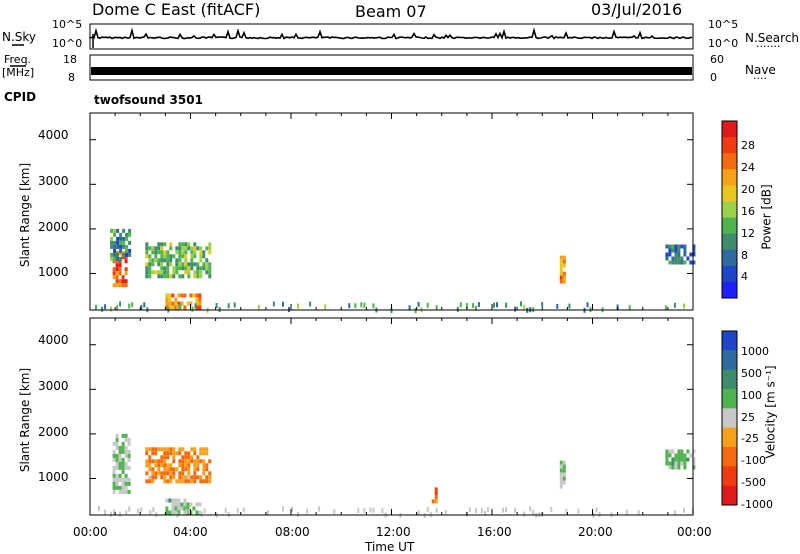 This screenshot has height=554, width=800. I want to click on power-colorbar-swatch, so click(729, 226).